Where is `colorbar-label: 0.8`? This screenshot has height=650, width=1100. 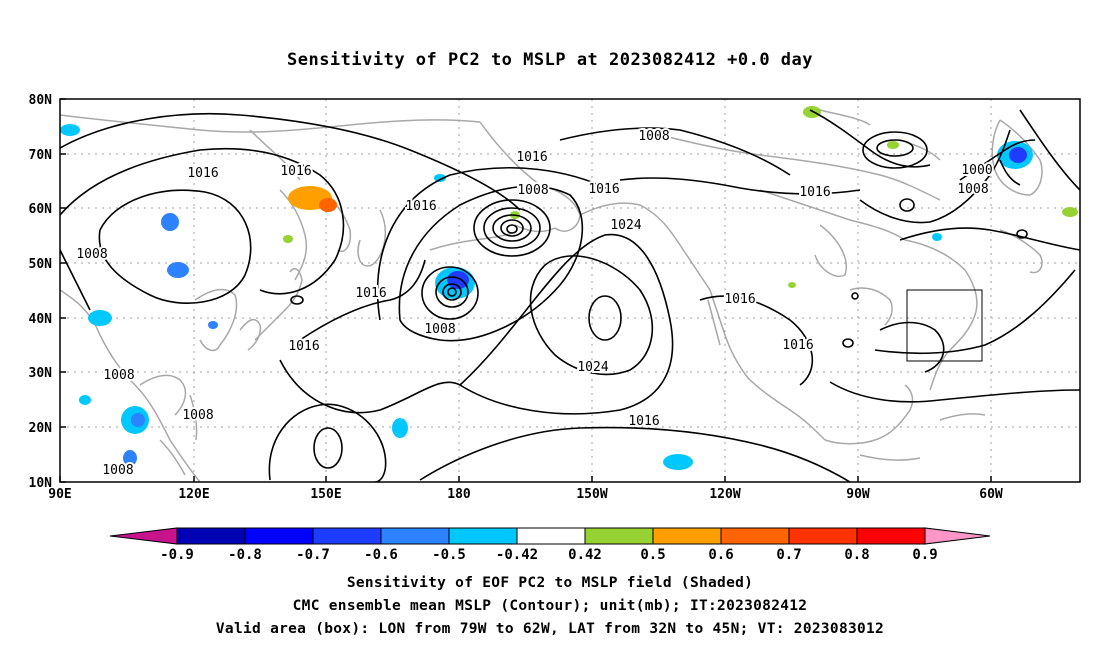
colorbar-label: 0.8 is located at coordinates (856, 555).